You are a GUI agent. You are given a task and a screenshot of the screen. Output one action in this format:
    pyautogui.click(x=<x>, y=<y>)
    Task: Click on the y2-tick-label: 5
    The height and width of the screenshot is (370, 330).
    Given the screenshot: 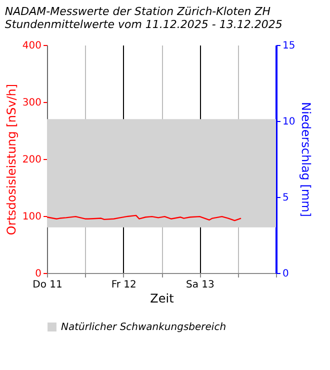 What is the action you would take?
    pyautogui.click(x=285, y=198)
    